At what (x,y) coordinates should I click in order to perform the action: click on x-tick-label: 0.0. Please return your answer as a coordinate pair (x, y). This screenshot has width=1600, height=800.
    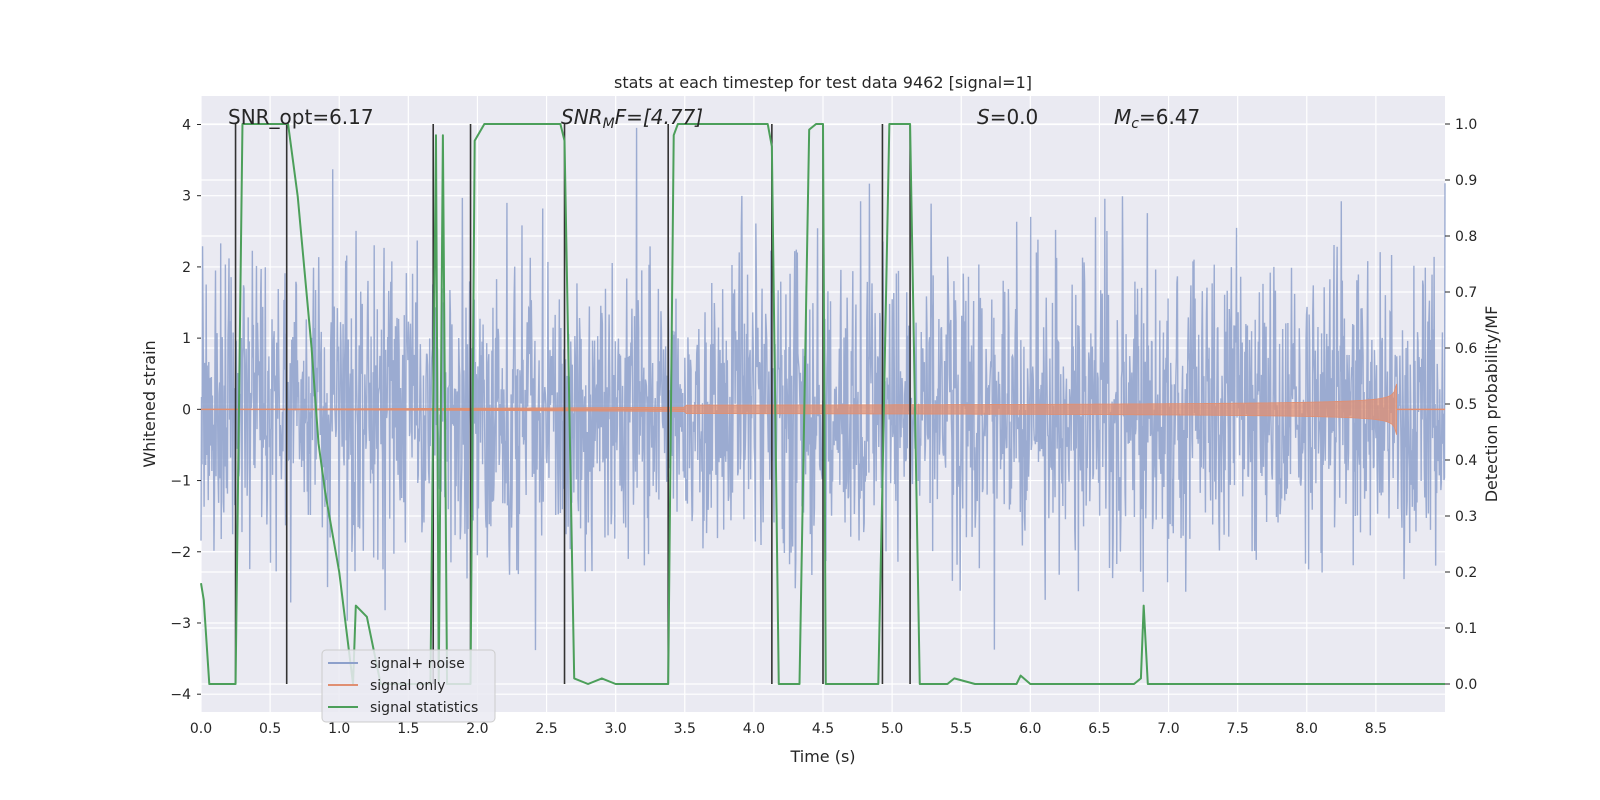
    Looking at the image, I should click on (201, 729).